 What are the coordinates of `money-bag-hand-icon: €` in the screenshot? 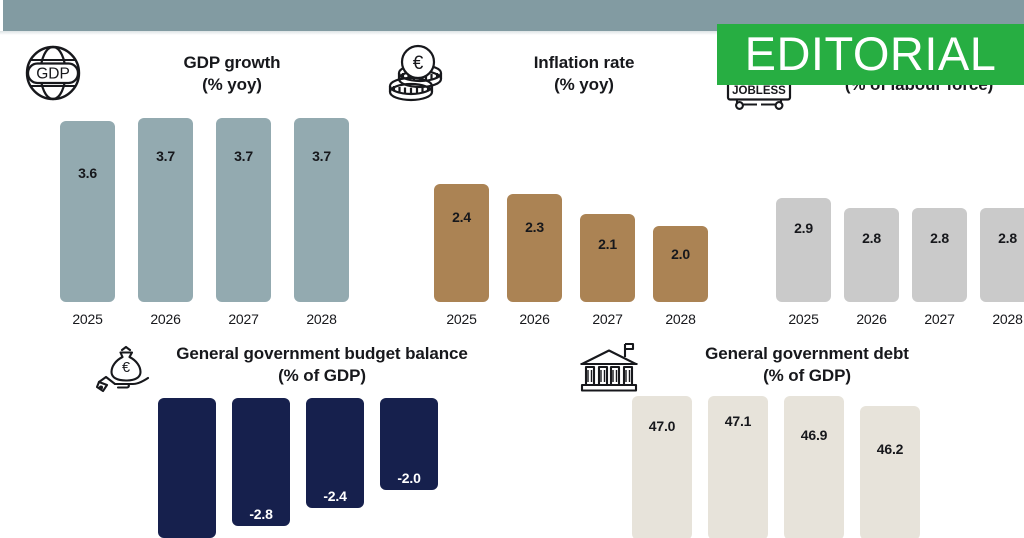 It's located at (126, 370).